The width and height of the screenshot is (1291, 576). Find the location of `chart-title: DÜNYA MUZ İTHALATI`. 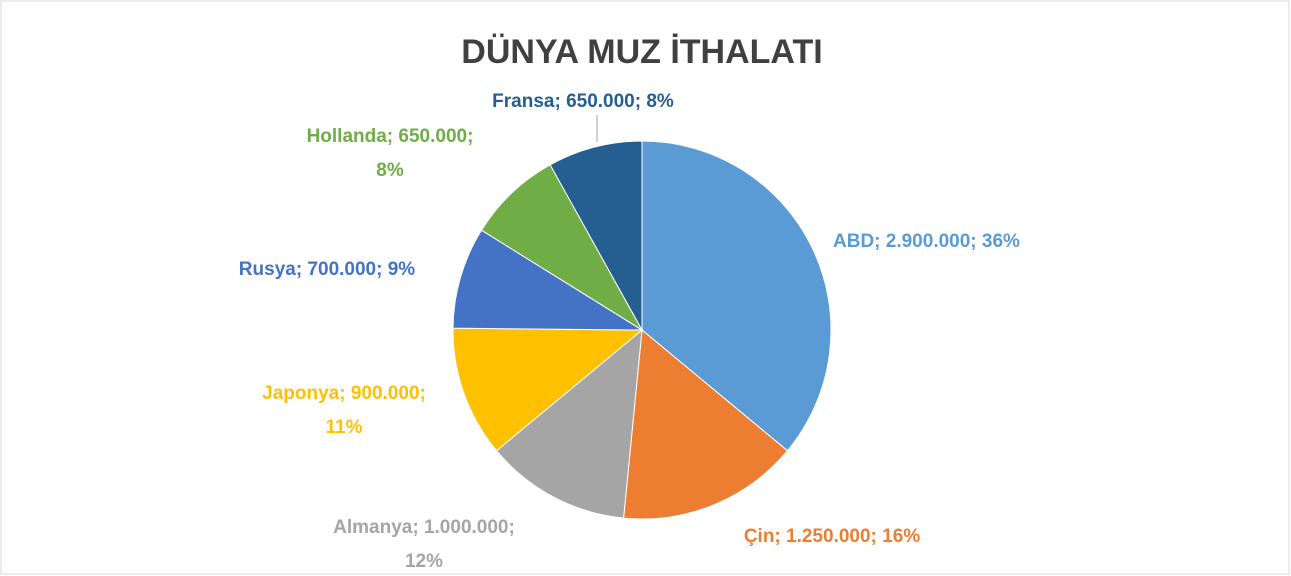

chart-title: DÜNYA MUZ İTHALATI is located at coordinates (641, 52).